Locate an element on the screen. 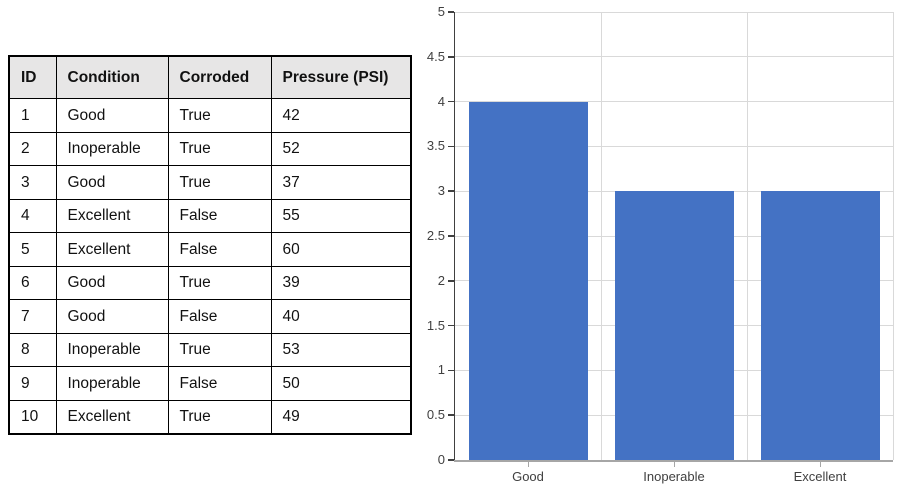 The image size is (904, 487). table-cell: 52 is located at coordinates (341, 148).